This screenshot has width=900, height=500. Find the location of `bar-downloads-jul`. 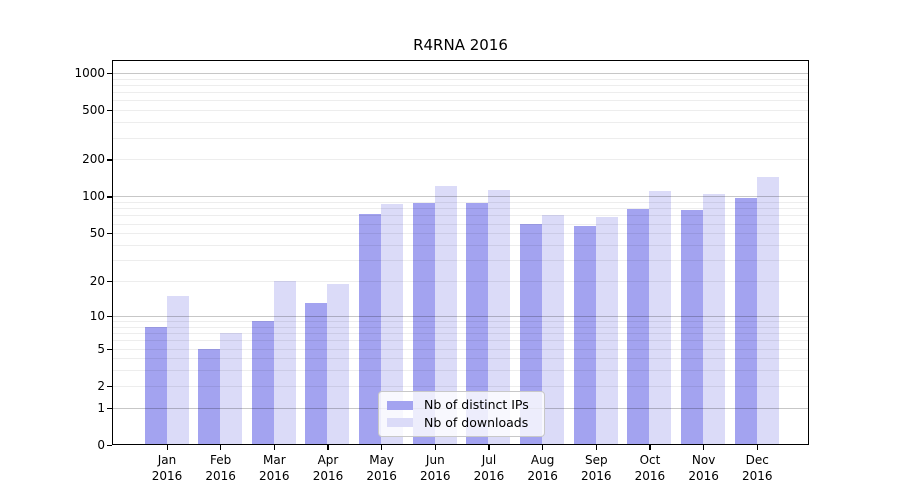

bar-downloads-jul is located at coordinates (499, 316).